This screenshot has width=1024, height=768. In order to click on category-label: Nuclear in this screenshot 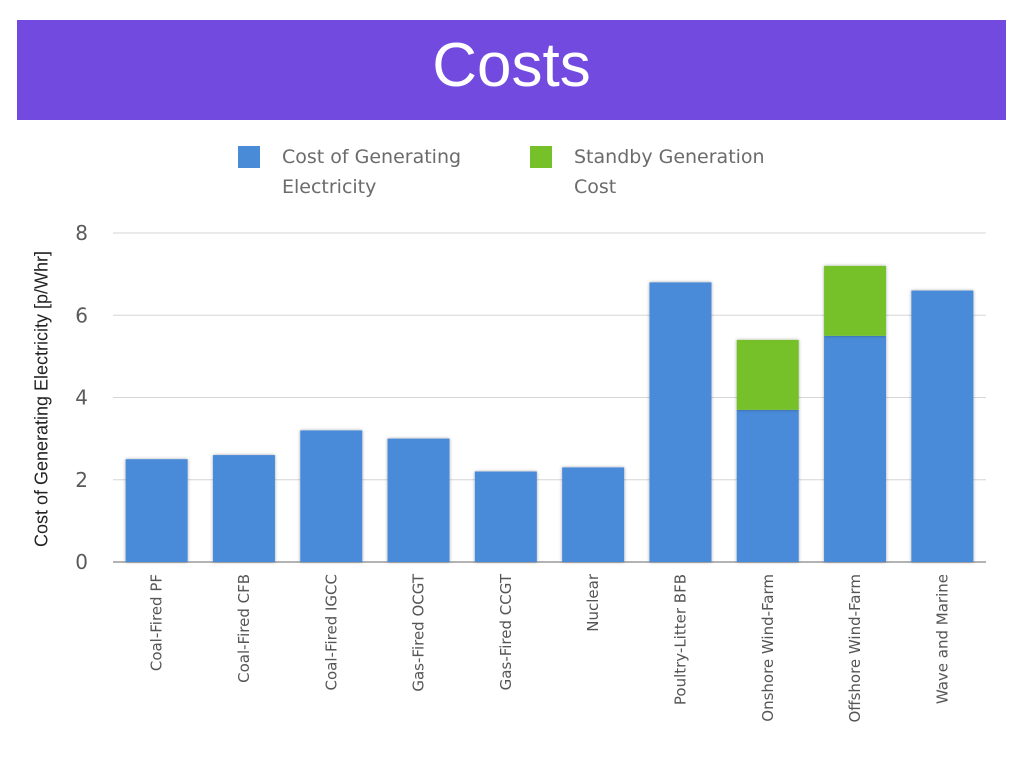, I will do `click(593, 602)`.